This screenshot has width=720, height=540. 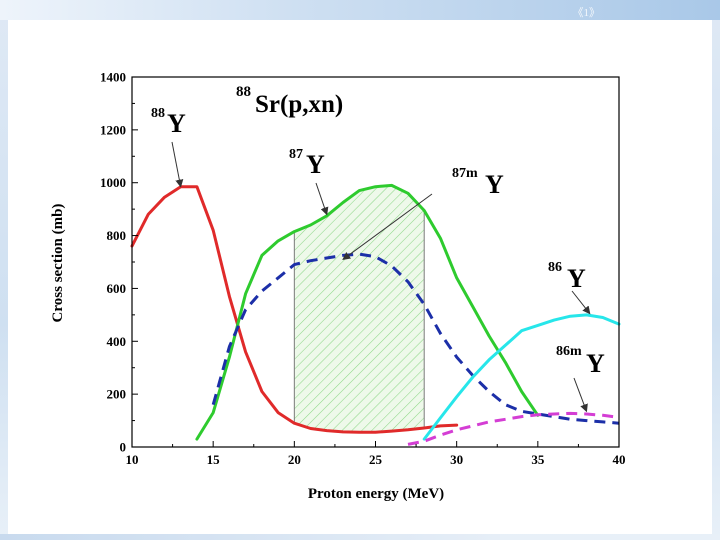 What do you see at coordinates (569, 351) in the screenshot?
I see `annotation-superscript: 86m` at bounding box center [569, 351].